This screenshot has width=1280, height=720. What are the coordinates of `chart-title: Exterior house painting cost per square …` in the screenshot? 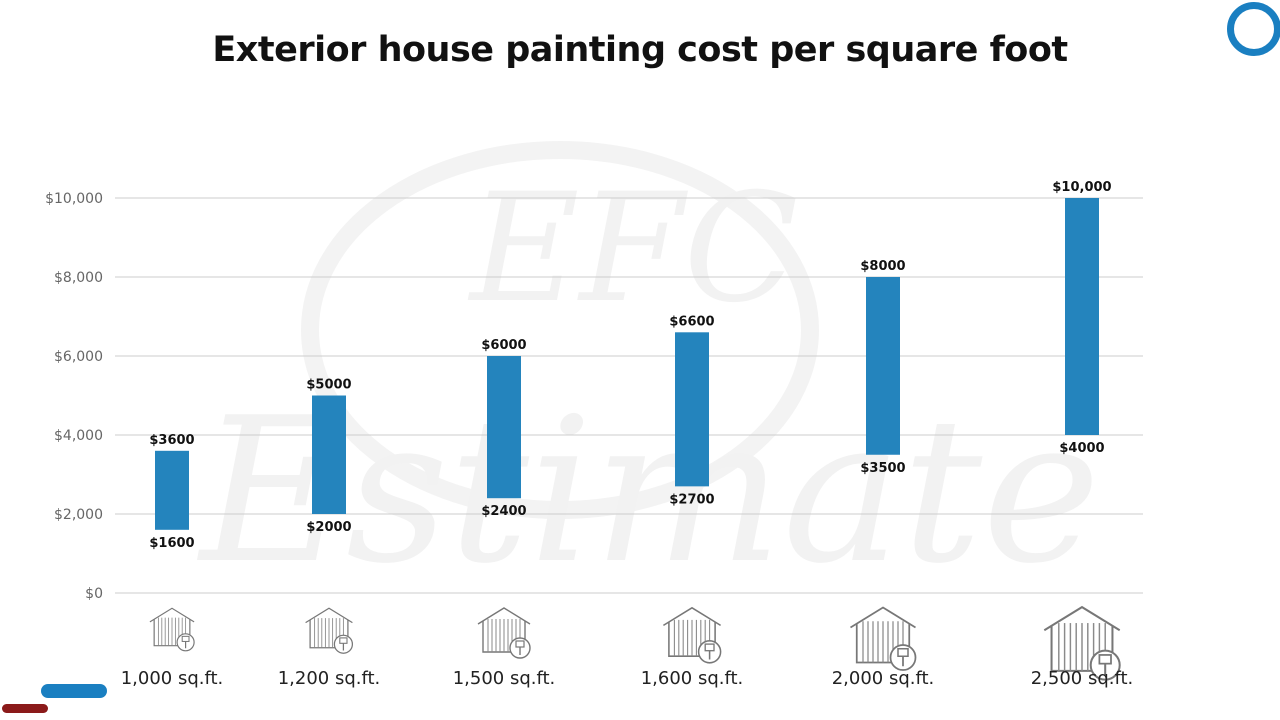 It's located at (640, 50).